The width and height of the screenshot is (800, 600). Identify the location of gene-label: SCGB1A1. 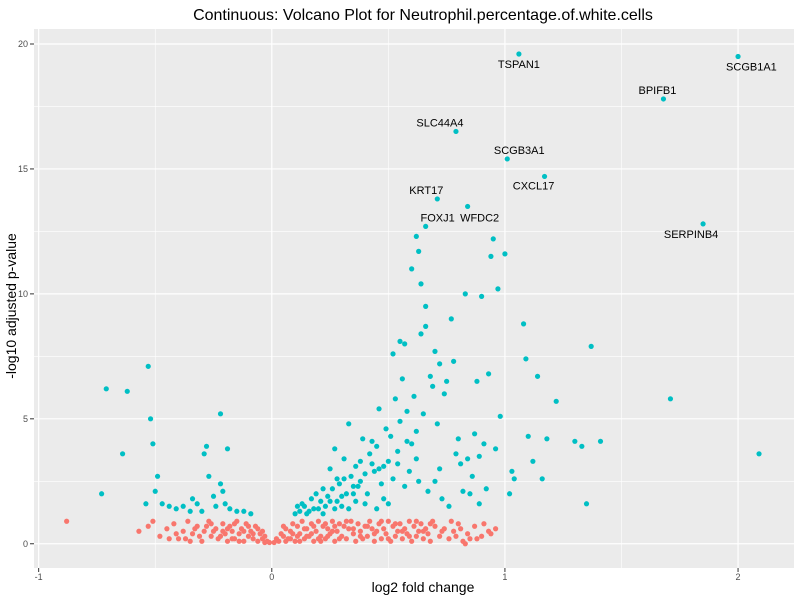
(751, 67).